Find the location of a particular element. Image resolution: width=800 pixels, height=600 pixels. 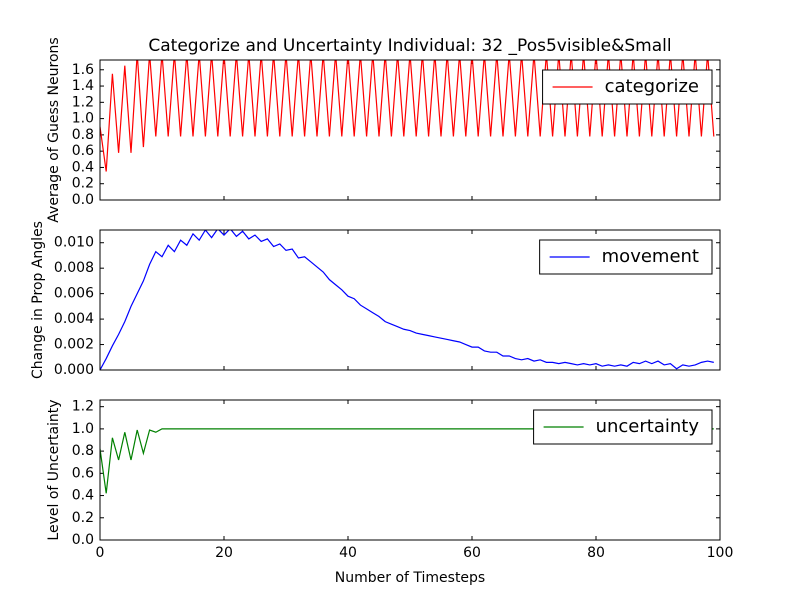

y-tick-label: 0.008 is located at coordinates (74, 268).